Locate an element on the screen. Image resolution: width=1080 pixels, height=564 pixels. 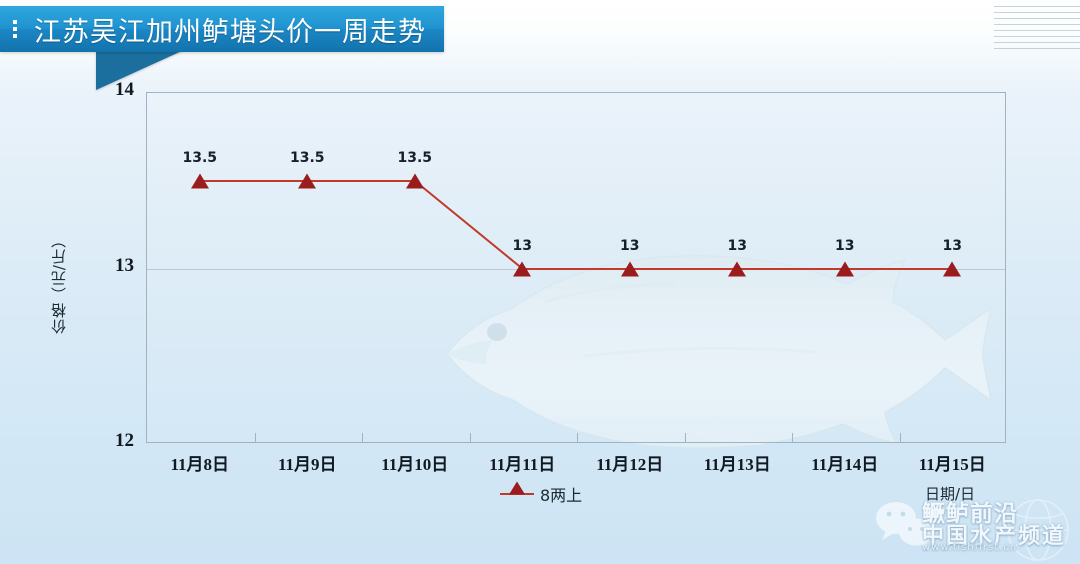
x-axis-tick-label: 11月8日 is located at coordinates (200, 464).